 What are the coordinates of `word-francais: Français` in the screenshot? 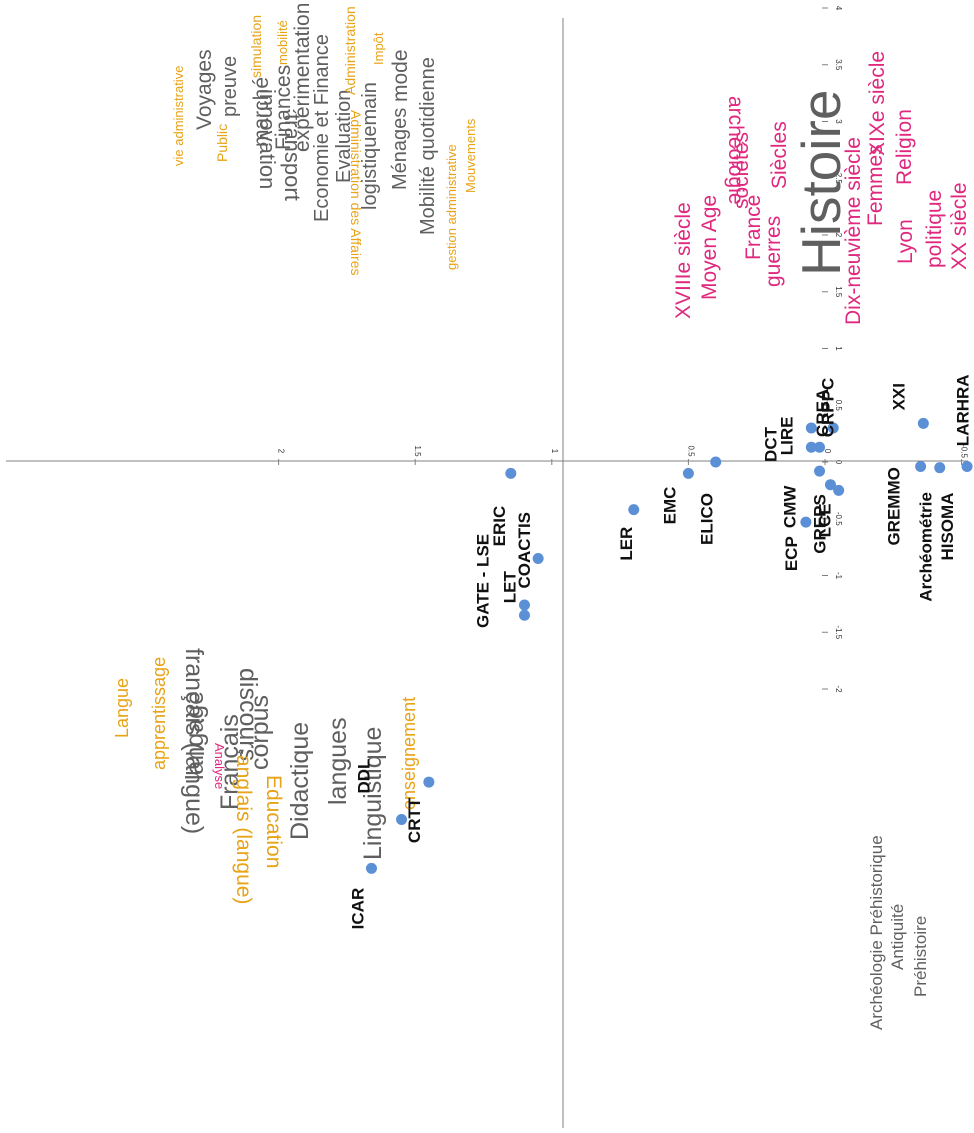 It's located at (230, 762).